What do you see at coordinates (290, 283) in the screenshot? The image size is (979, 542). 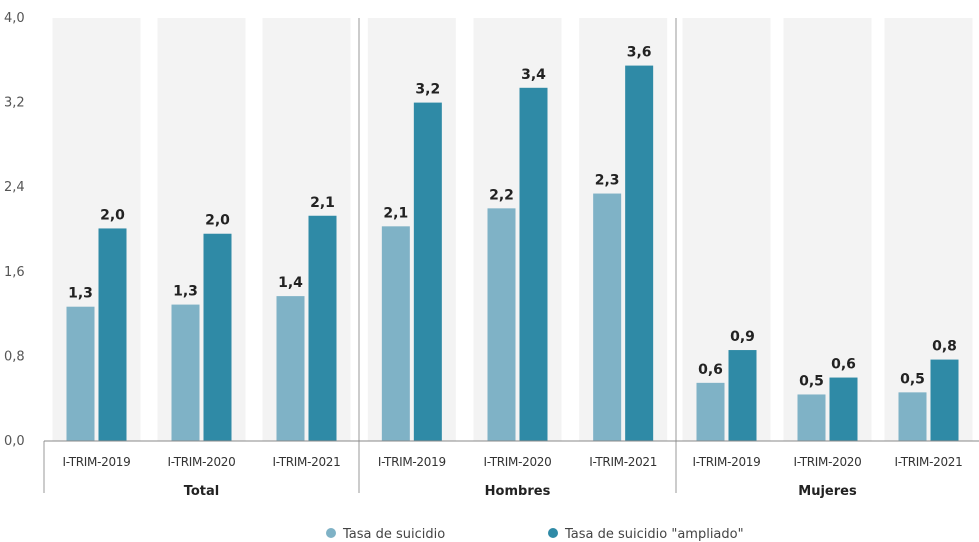 I see `data-label: 1,4` at bounding box center [290, 283].